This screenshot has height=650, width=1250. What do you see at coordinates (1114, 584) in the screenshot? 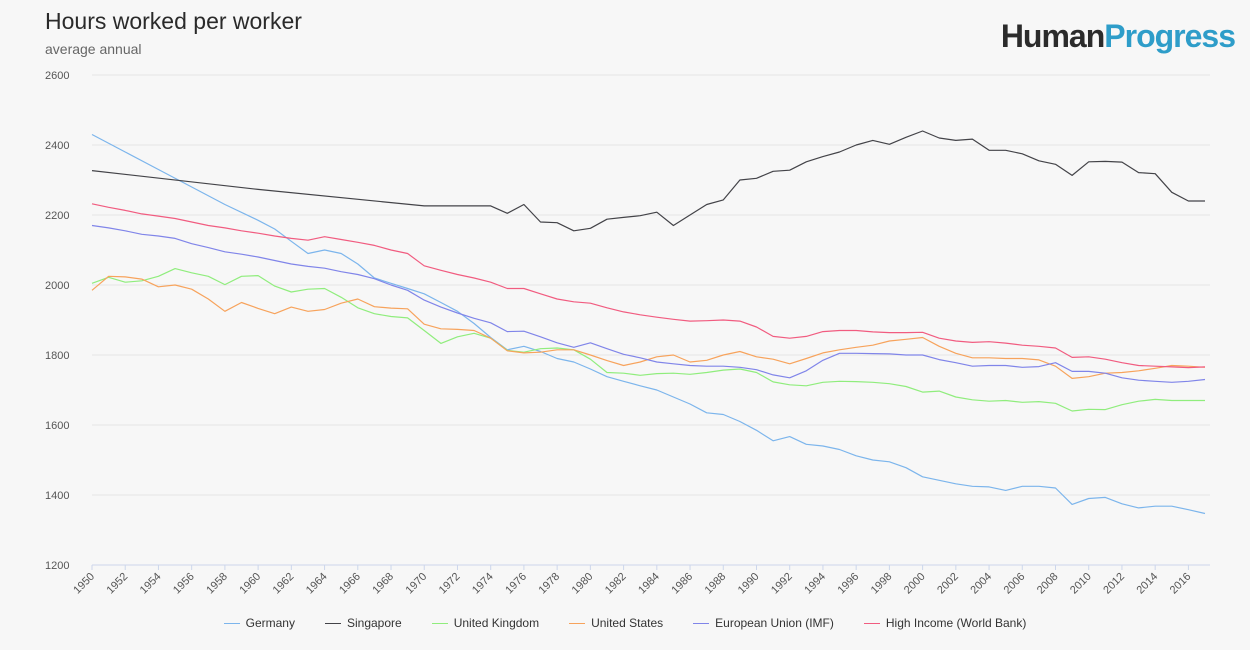
I see `x-tick-label: 2012` at bounding box center [1114, 584].